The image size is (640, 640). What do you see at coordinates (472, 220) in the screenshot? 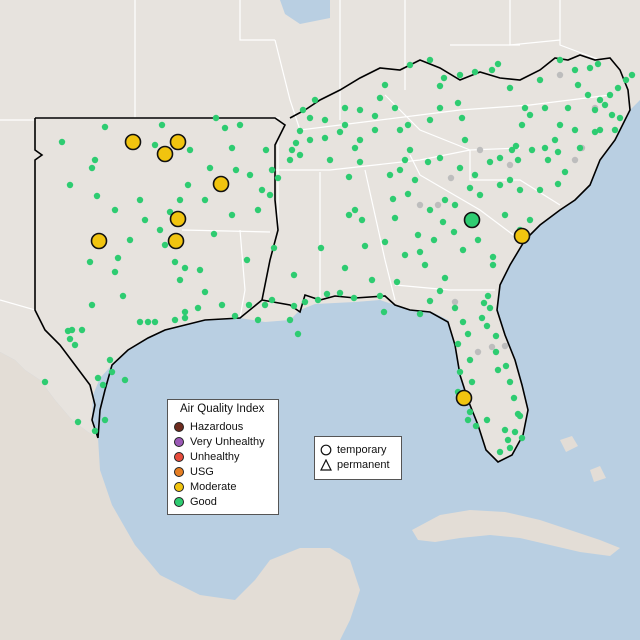
I see `monitor-good-marker` at bounding box center [472, 220].